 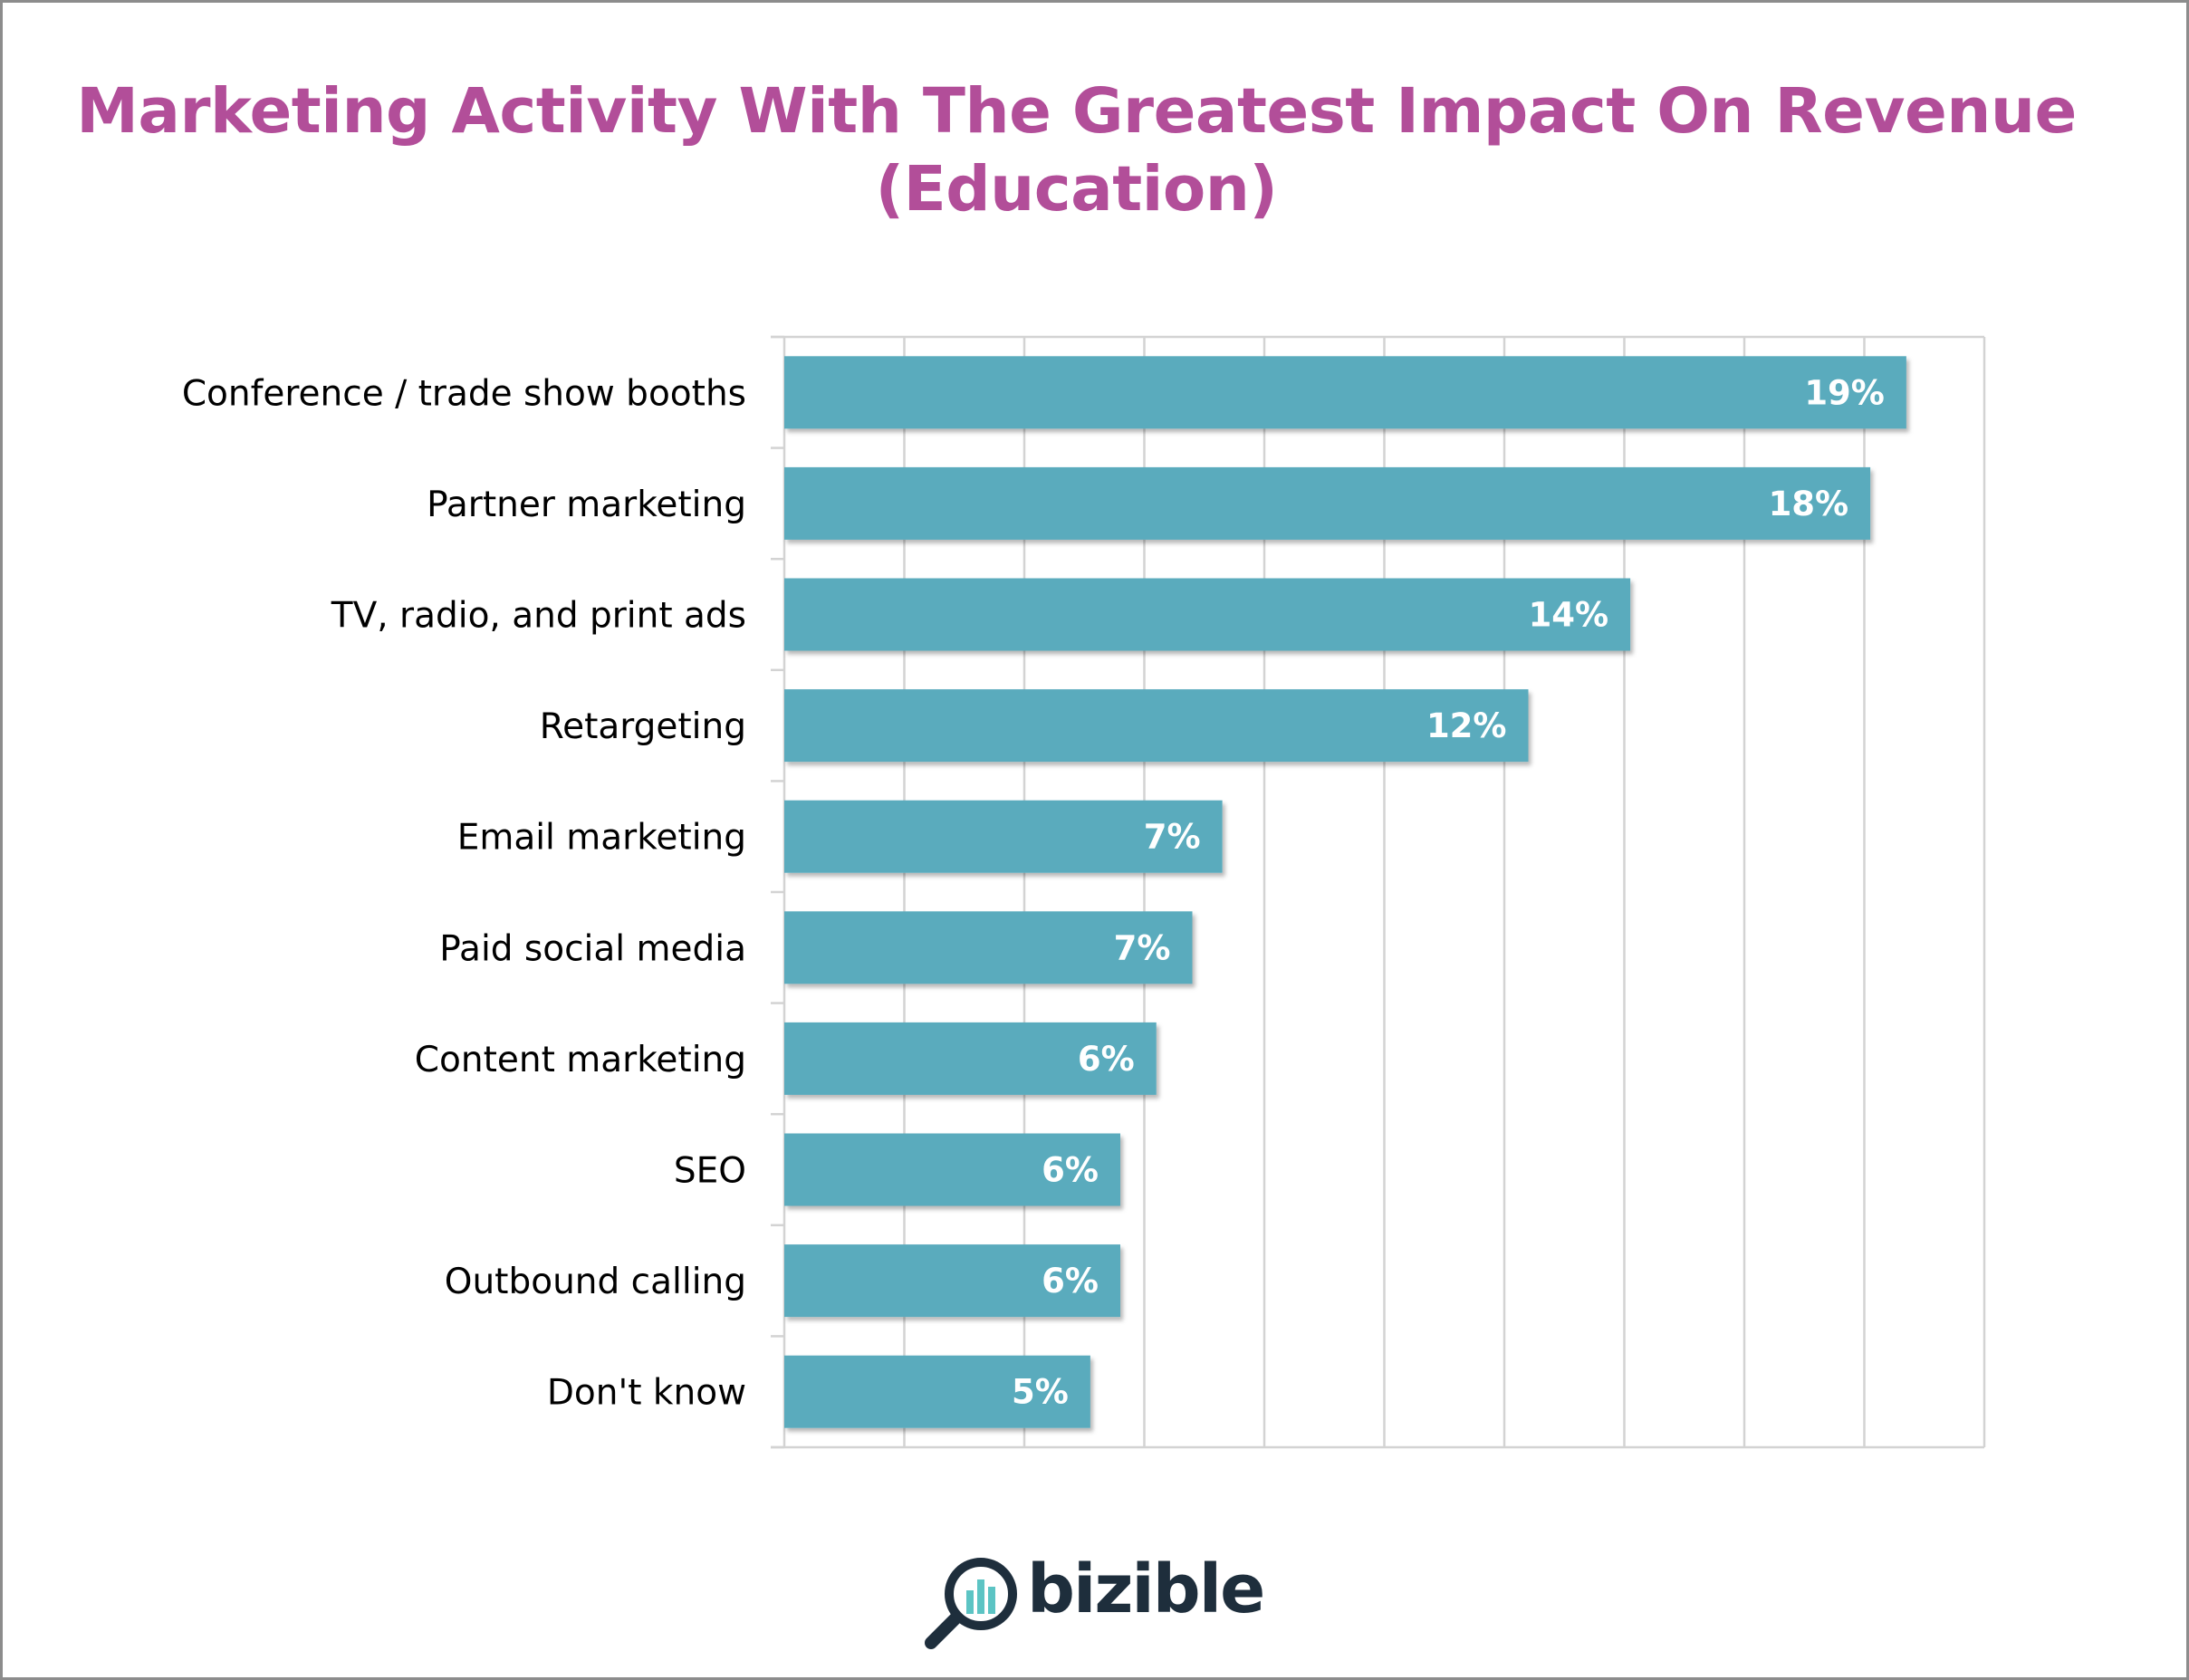 What do you see at coordinates (643, 726) in the screenshot?
I see `category-label: Retargeting` at bounding box center [643, 726].